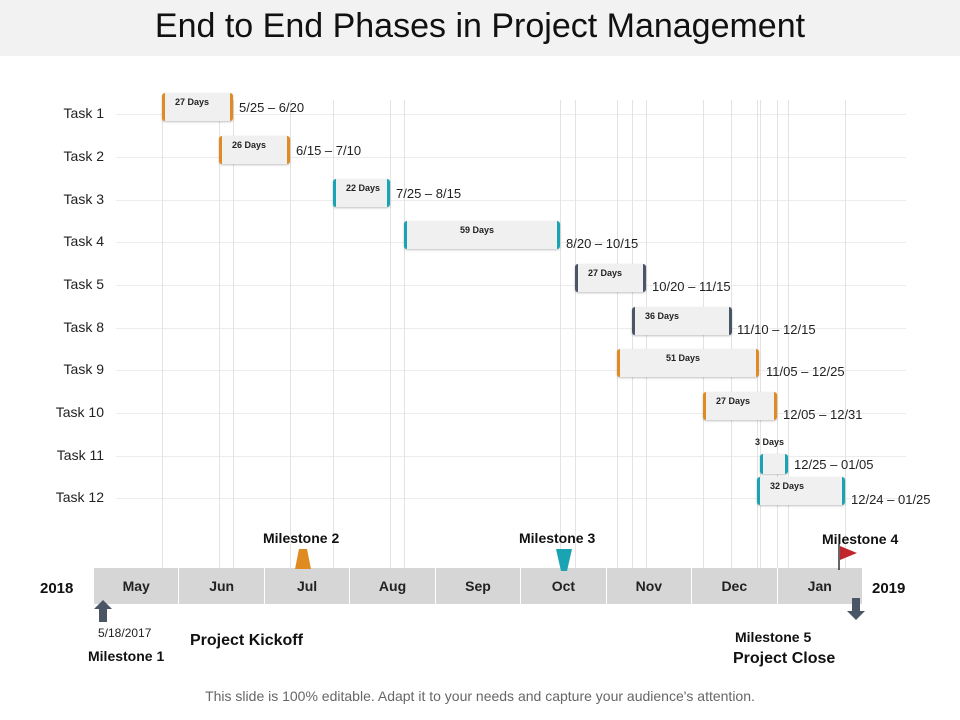 This screenshot has width=960, height=720. Describe the element at coordinates (564, 586) in the screenshot. I see `month-oct: Oct` at that location.